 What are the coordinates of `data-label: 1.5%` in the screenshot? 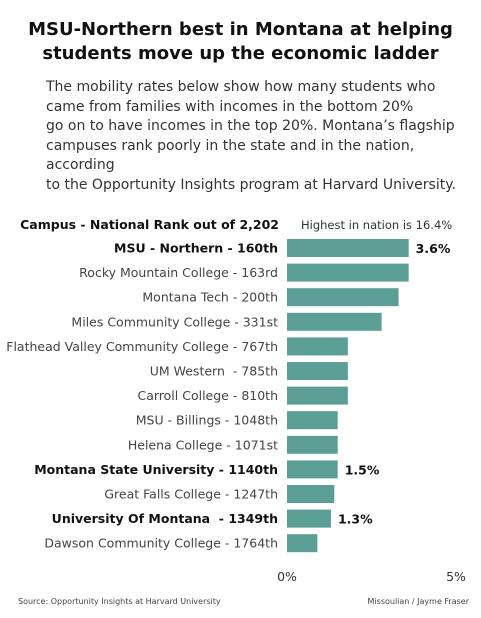 It's located at (362, 469).